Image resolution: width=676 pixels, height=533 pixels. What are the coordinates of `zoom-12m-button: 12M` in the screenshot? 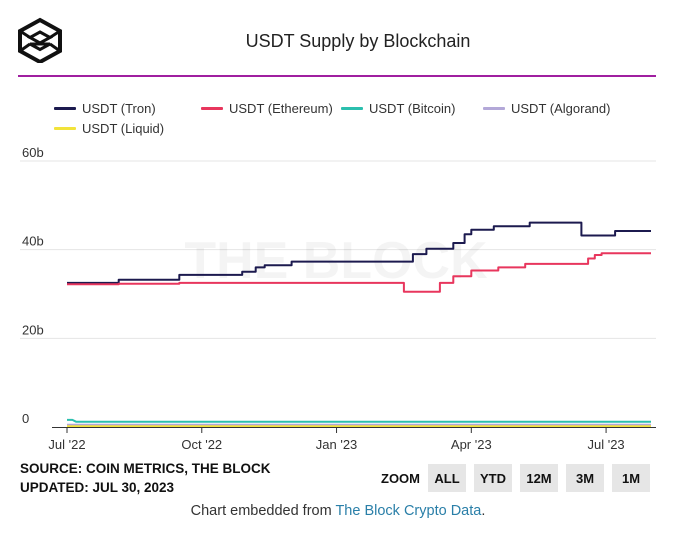 It's located at (539, 478).